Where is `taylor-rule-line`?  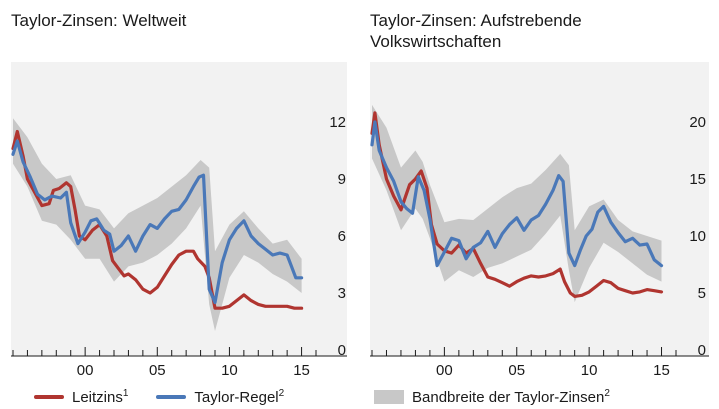
taylor-rule-line is located at coordinates (517, 194).